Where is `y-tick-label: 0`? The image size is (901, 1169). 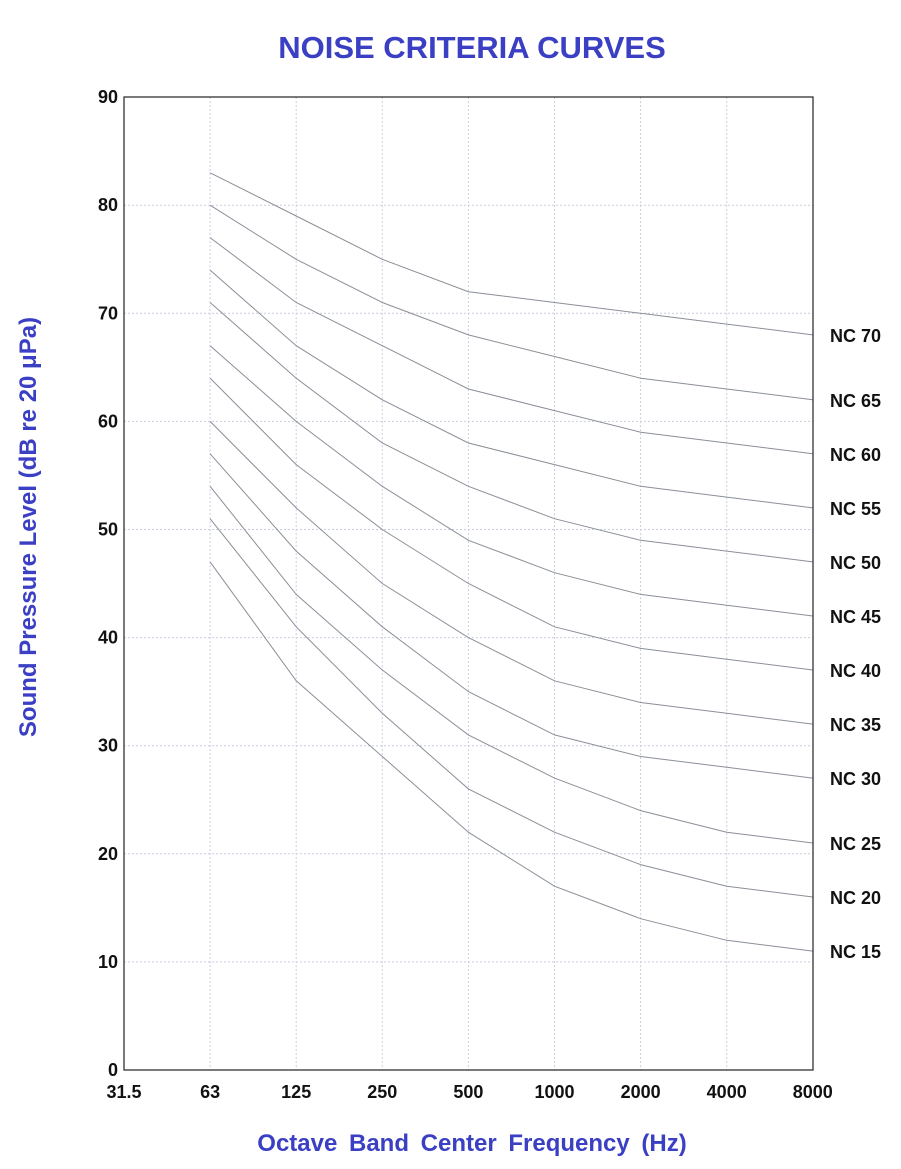 y-tick-label: 0 is located at coordinates (113, 1070).